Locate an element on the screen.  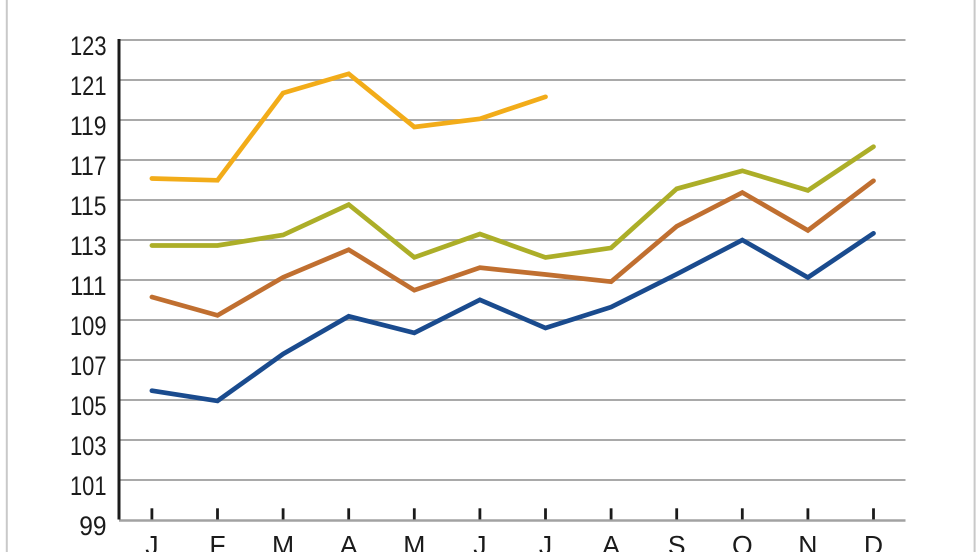
svg-text: D is located at coordinates (873, 541).